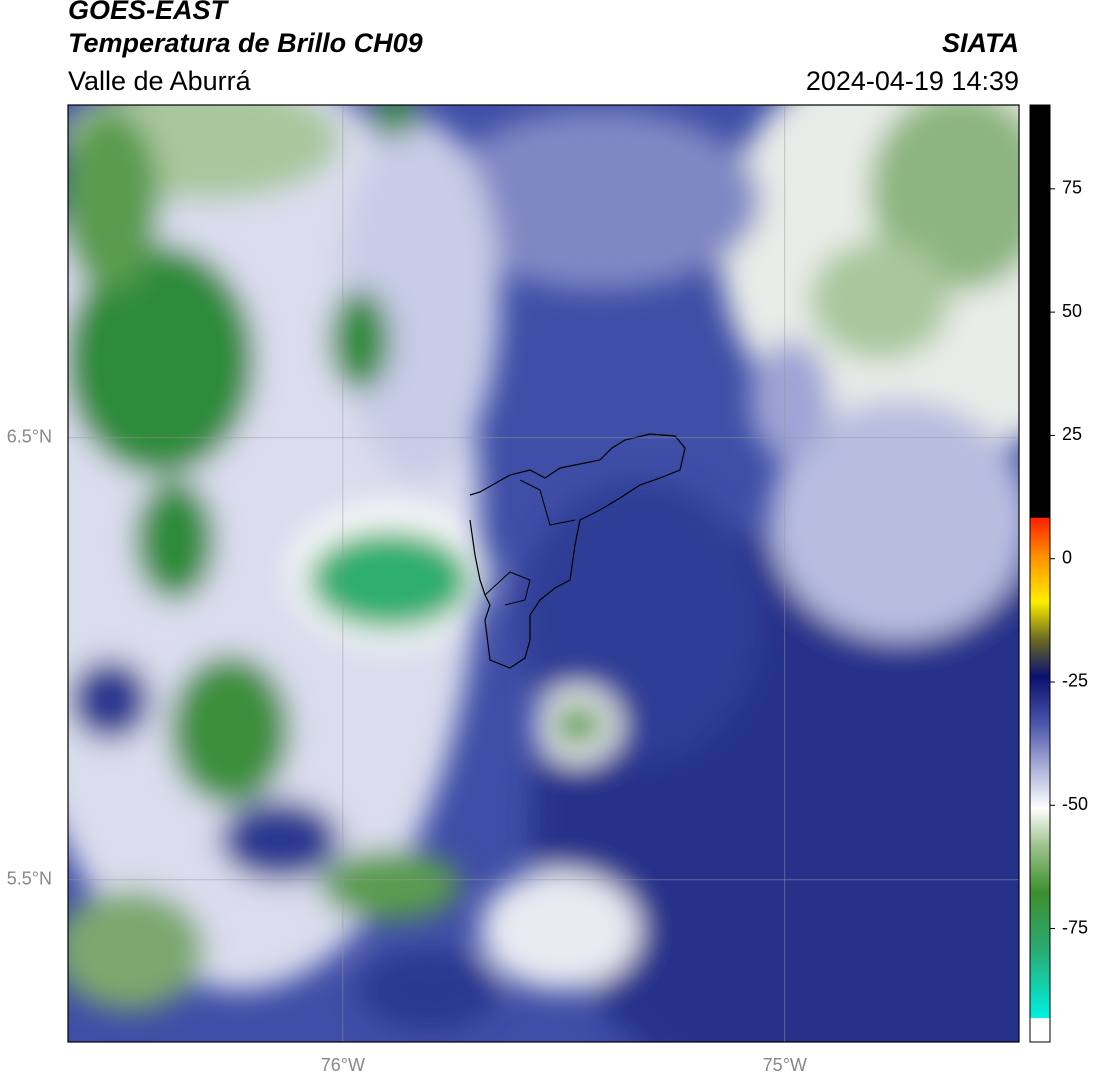 The width and height of the screenshot is (1094, 1083). What do you see at coordinates (912, 81) in the screenshot?
I see `datetime: 2024-04-19 14:39` at bounding box center [912, 81].